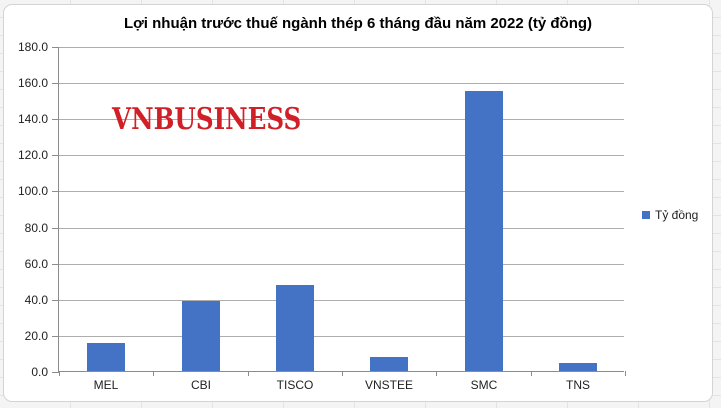 The width and height of the screenshot is (721, 408). What do you see at coordinates (295, 328) in the screenshot?
I see `bar-tisco` at bounding box center [295, 328].